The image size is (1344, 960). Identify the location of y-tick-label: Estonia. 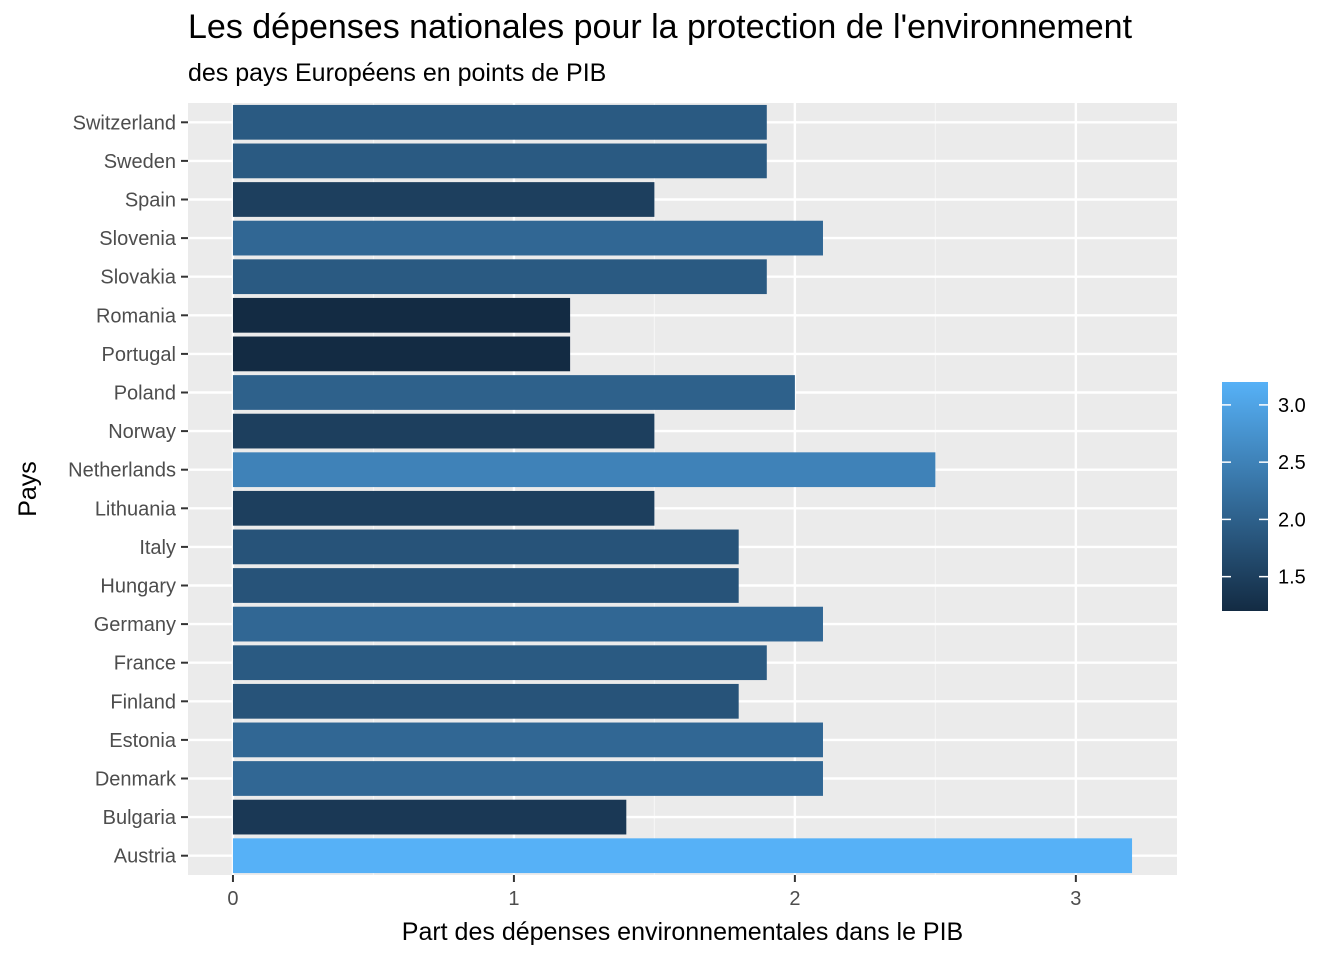
(143, 741).